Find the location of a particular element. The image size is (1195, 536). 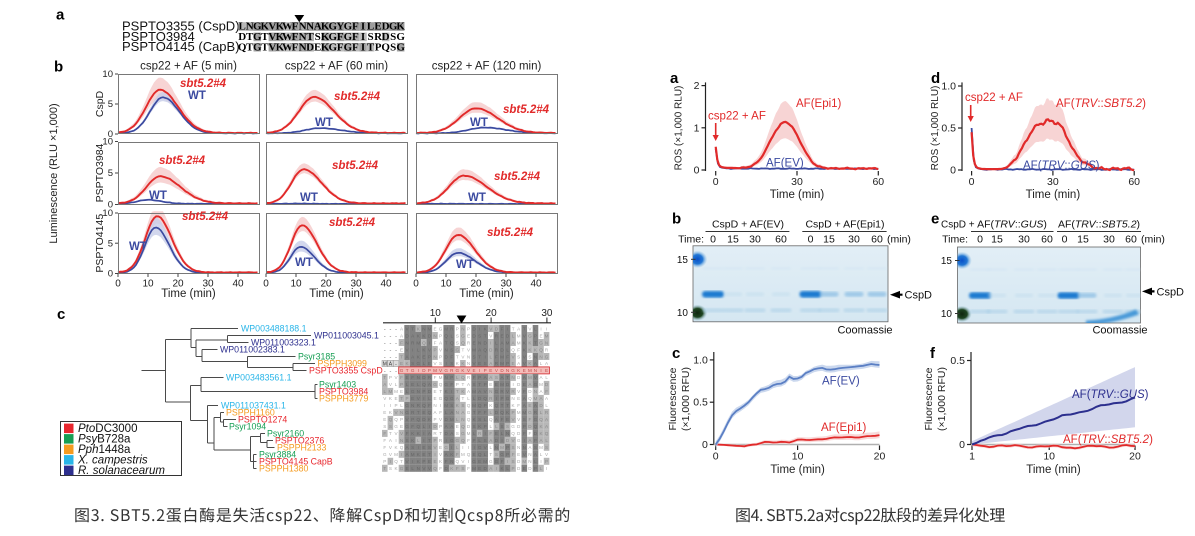

svg-text: Time (min) is located at coordinates (1053, 195).